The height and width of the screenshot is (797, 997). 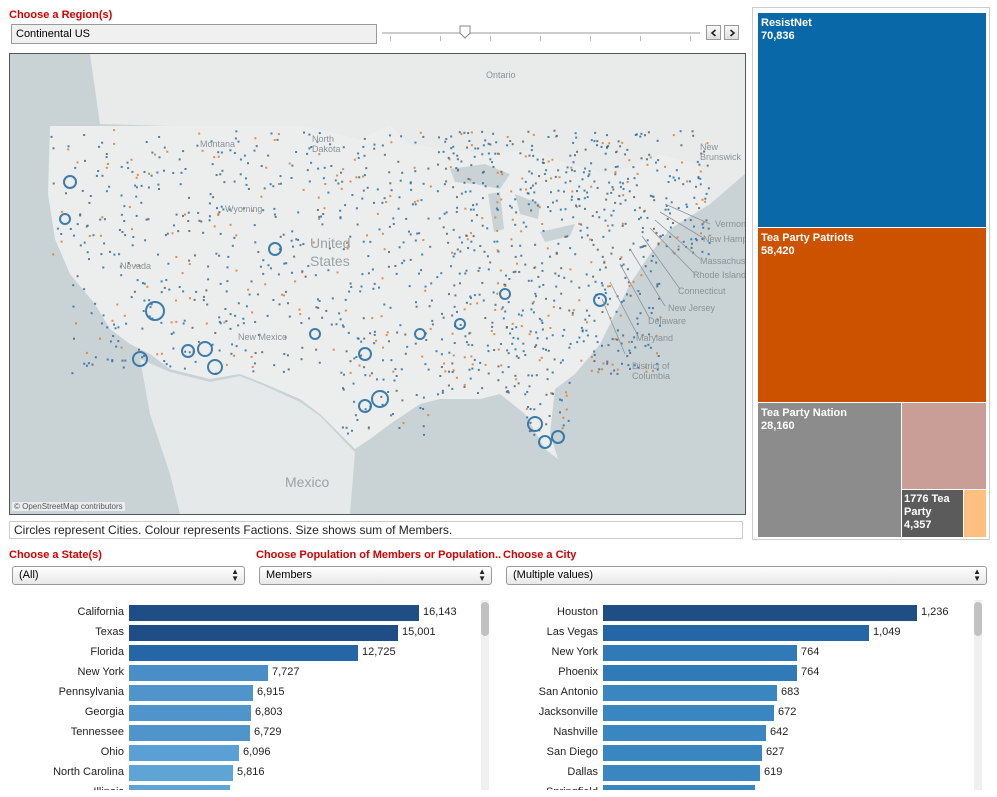 I want to click on bar-row: New York 7,727, so click(x=244, y=673).